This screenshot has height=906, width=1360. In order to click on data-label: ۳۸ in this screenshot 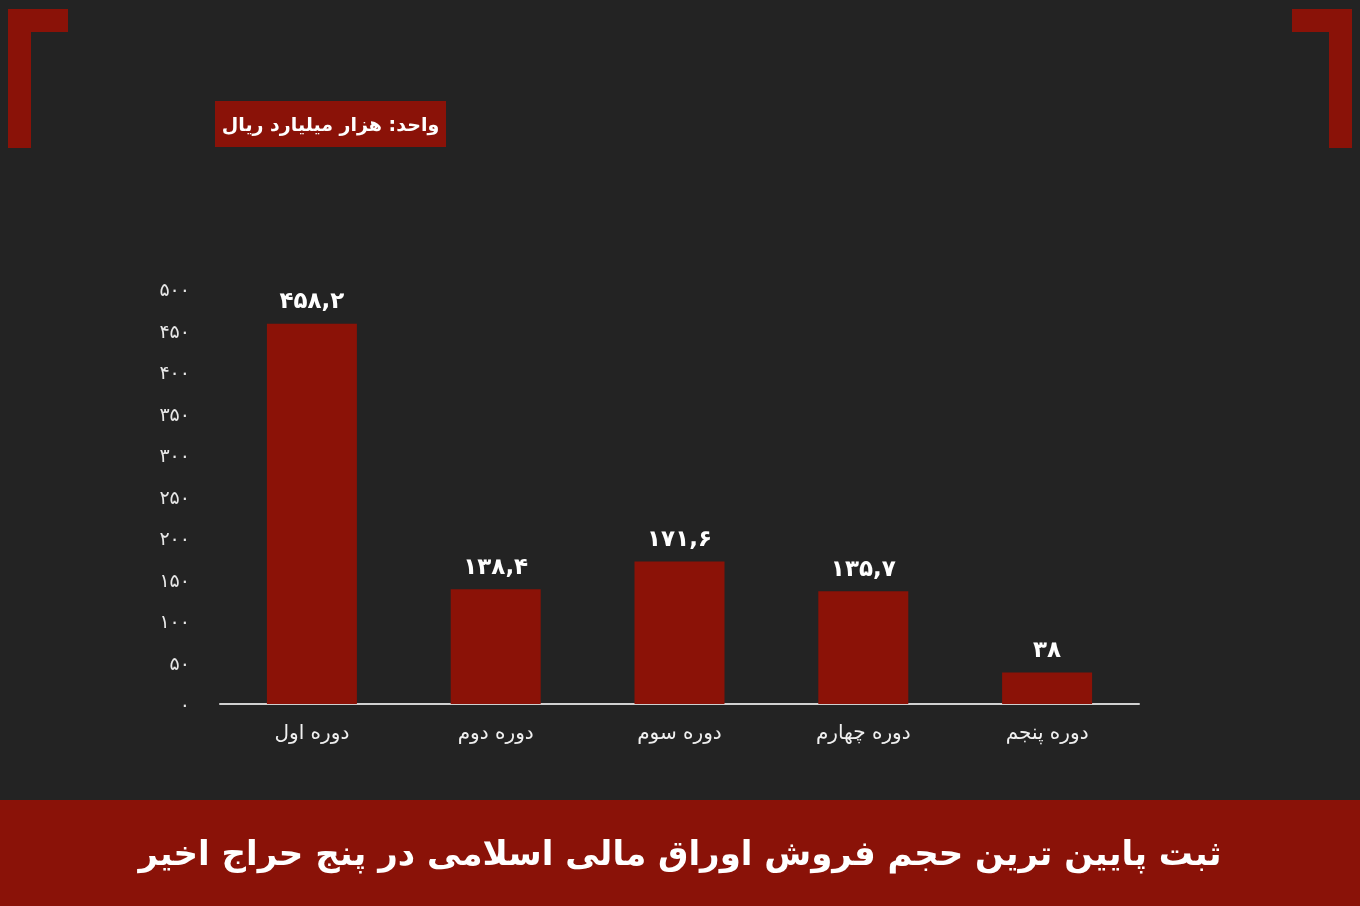, I will do `click(1047, 648)`.